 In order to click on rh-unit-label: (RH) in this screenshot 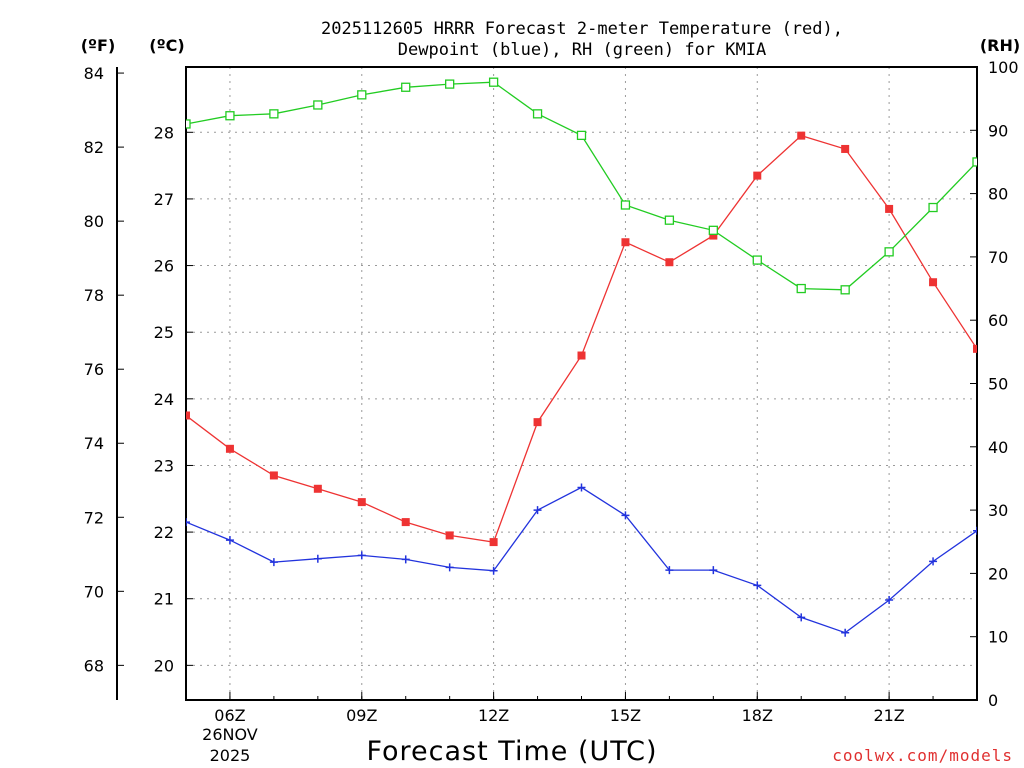, I will do `click(1000, 45)`.